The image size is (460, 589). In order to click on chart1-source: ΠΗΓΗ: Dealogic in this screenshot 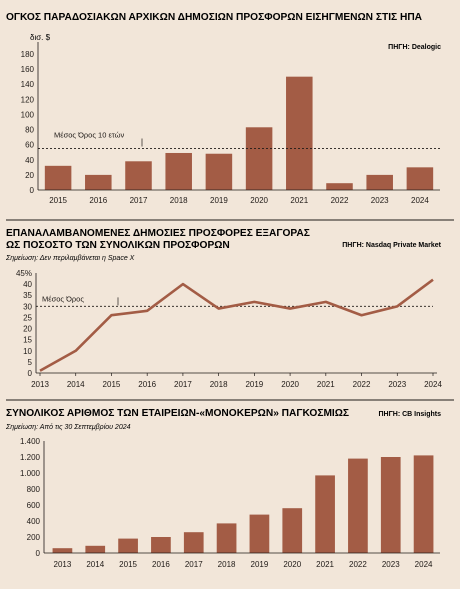, I will do `click(414, 47)`.